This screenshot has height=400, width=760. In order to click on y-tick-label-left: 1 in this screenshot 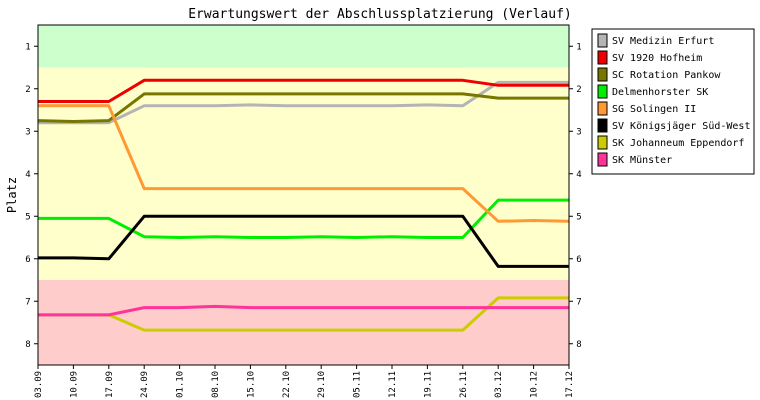, I will do `click(27, 47)`.